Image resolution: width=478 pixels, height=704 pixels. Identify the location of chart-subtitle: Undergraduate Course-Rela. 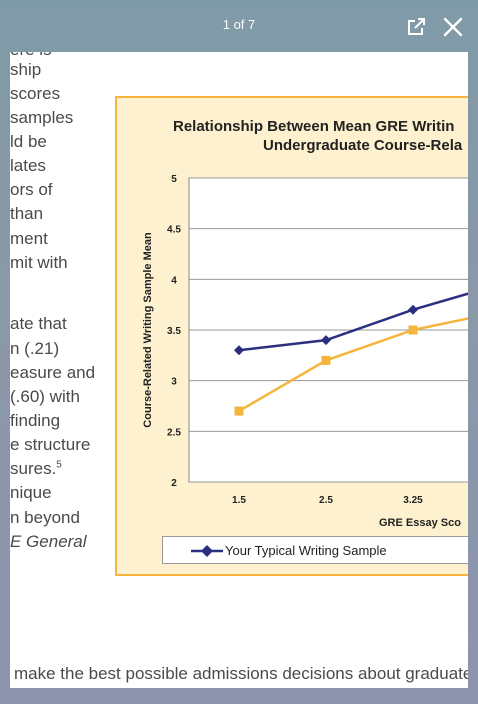
(363, 145).